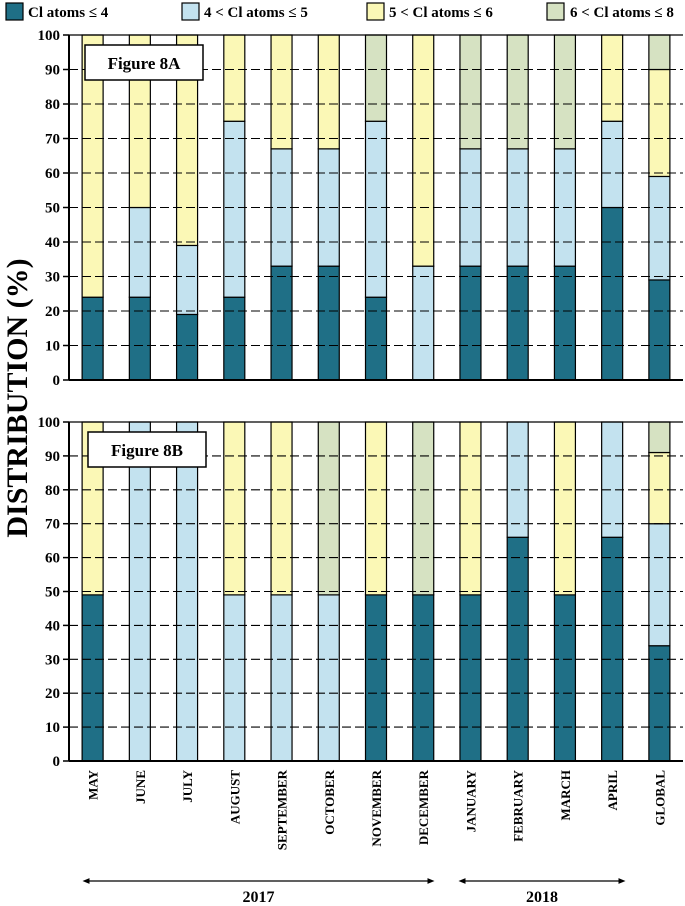  I want to click on bar-b-august-s2, so click(234, 678).